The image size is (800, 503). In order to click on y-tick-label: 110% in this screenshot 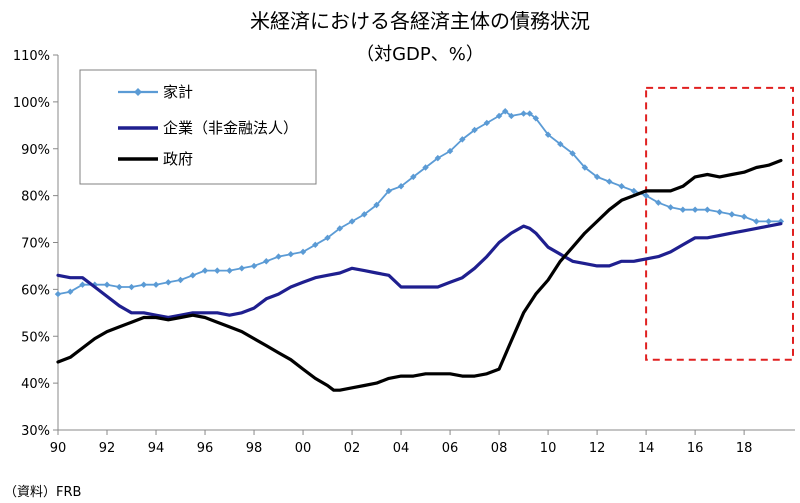, I will do `click(31, 56)`.